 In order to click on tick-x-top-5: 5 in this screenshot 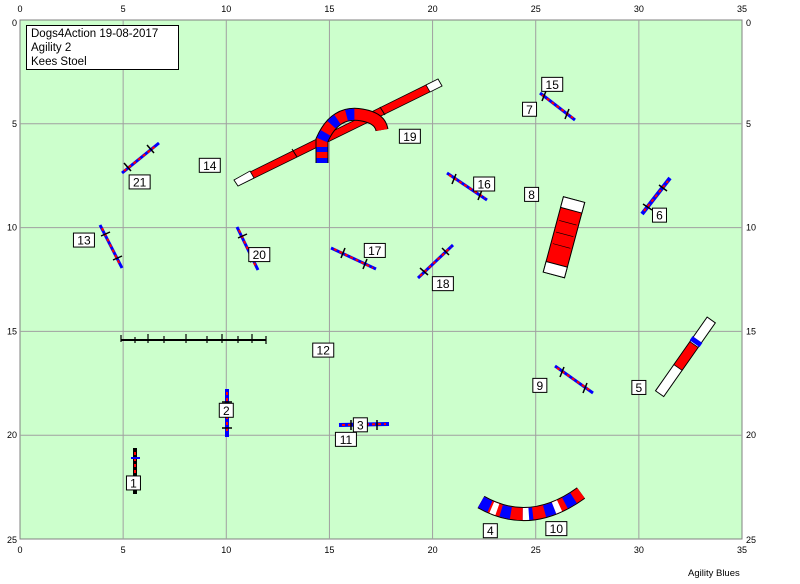, I will do `click(123, 9)`.